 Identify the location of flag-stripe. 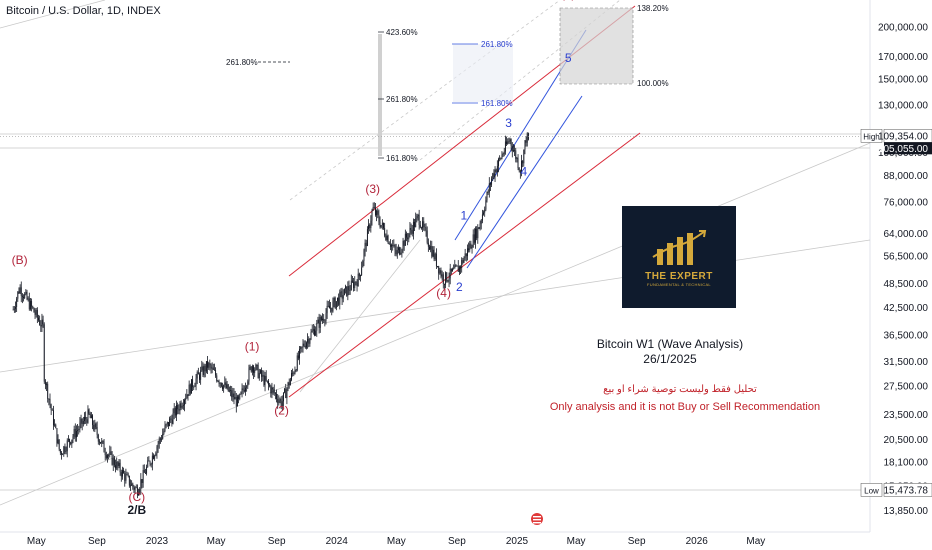
(537, 520).